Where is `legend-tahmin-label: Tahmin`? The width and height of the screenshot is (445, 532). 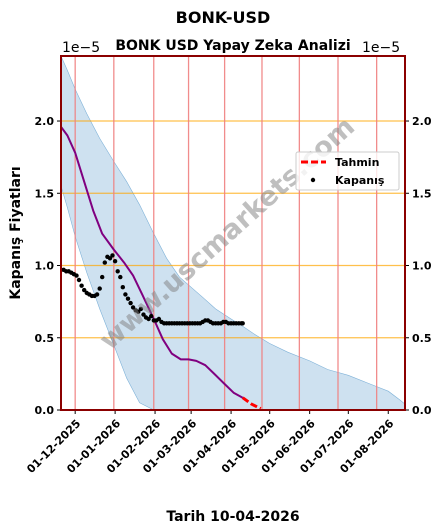 legend-tahmin-label: Tahmin is located at coordinates (357, 162).